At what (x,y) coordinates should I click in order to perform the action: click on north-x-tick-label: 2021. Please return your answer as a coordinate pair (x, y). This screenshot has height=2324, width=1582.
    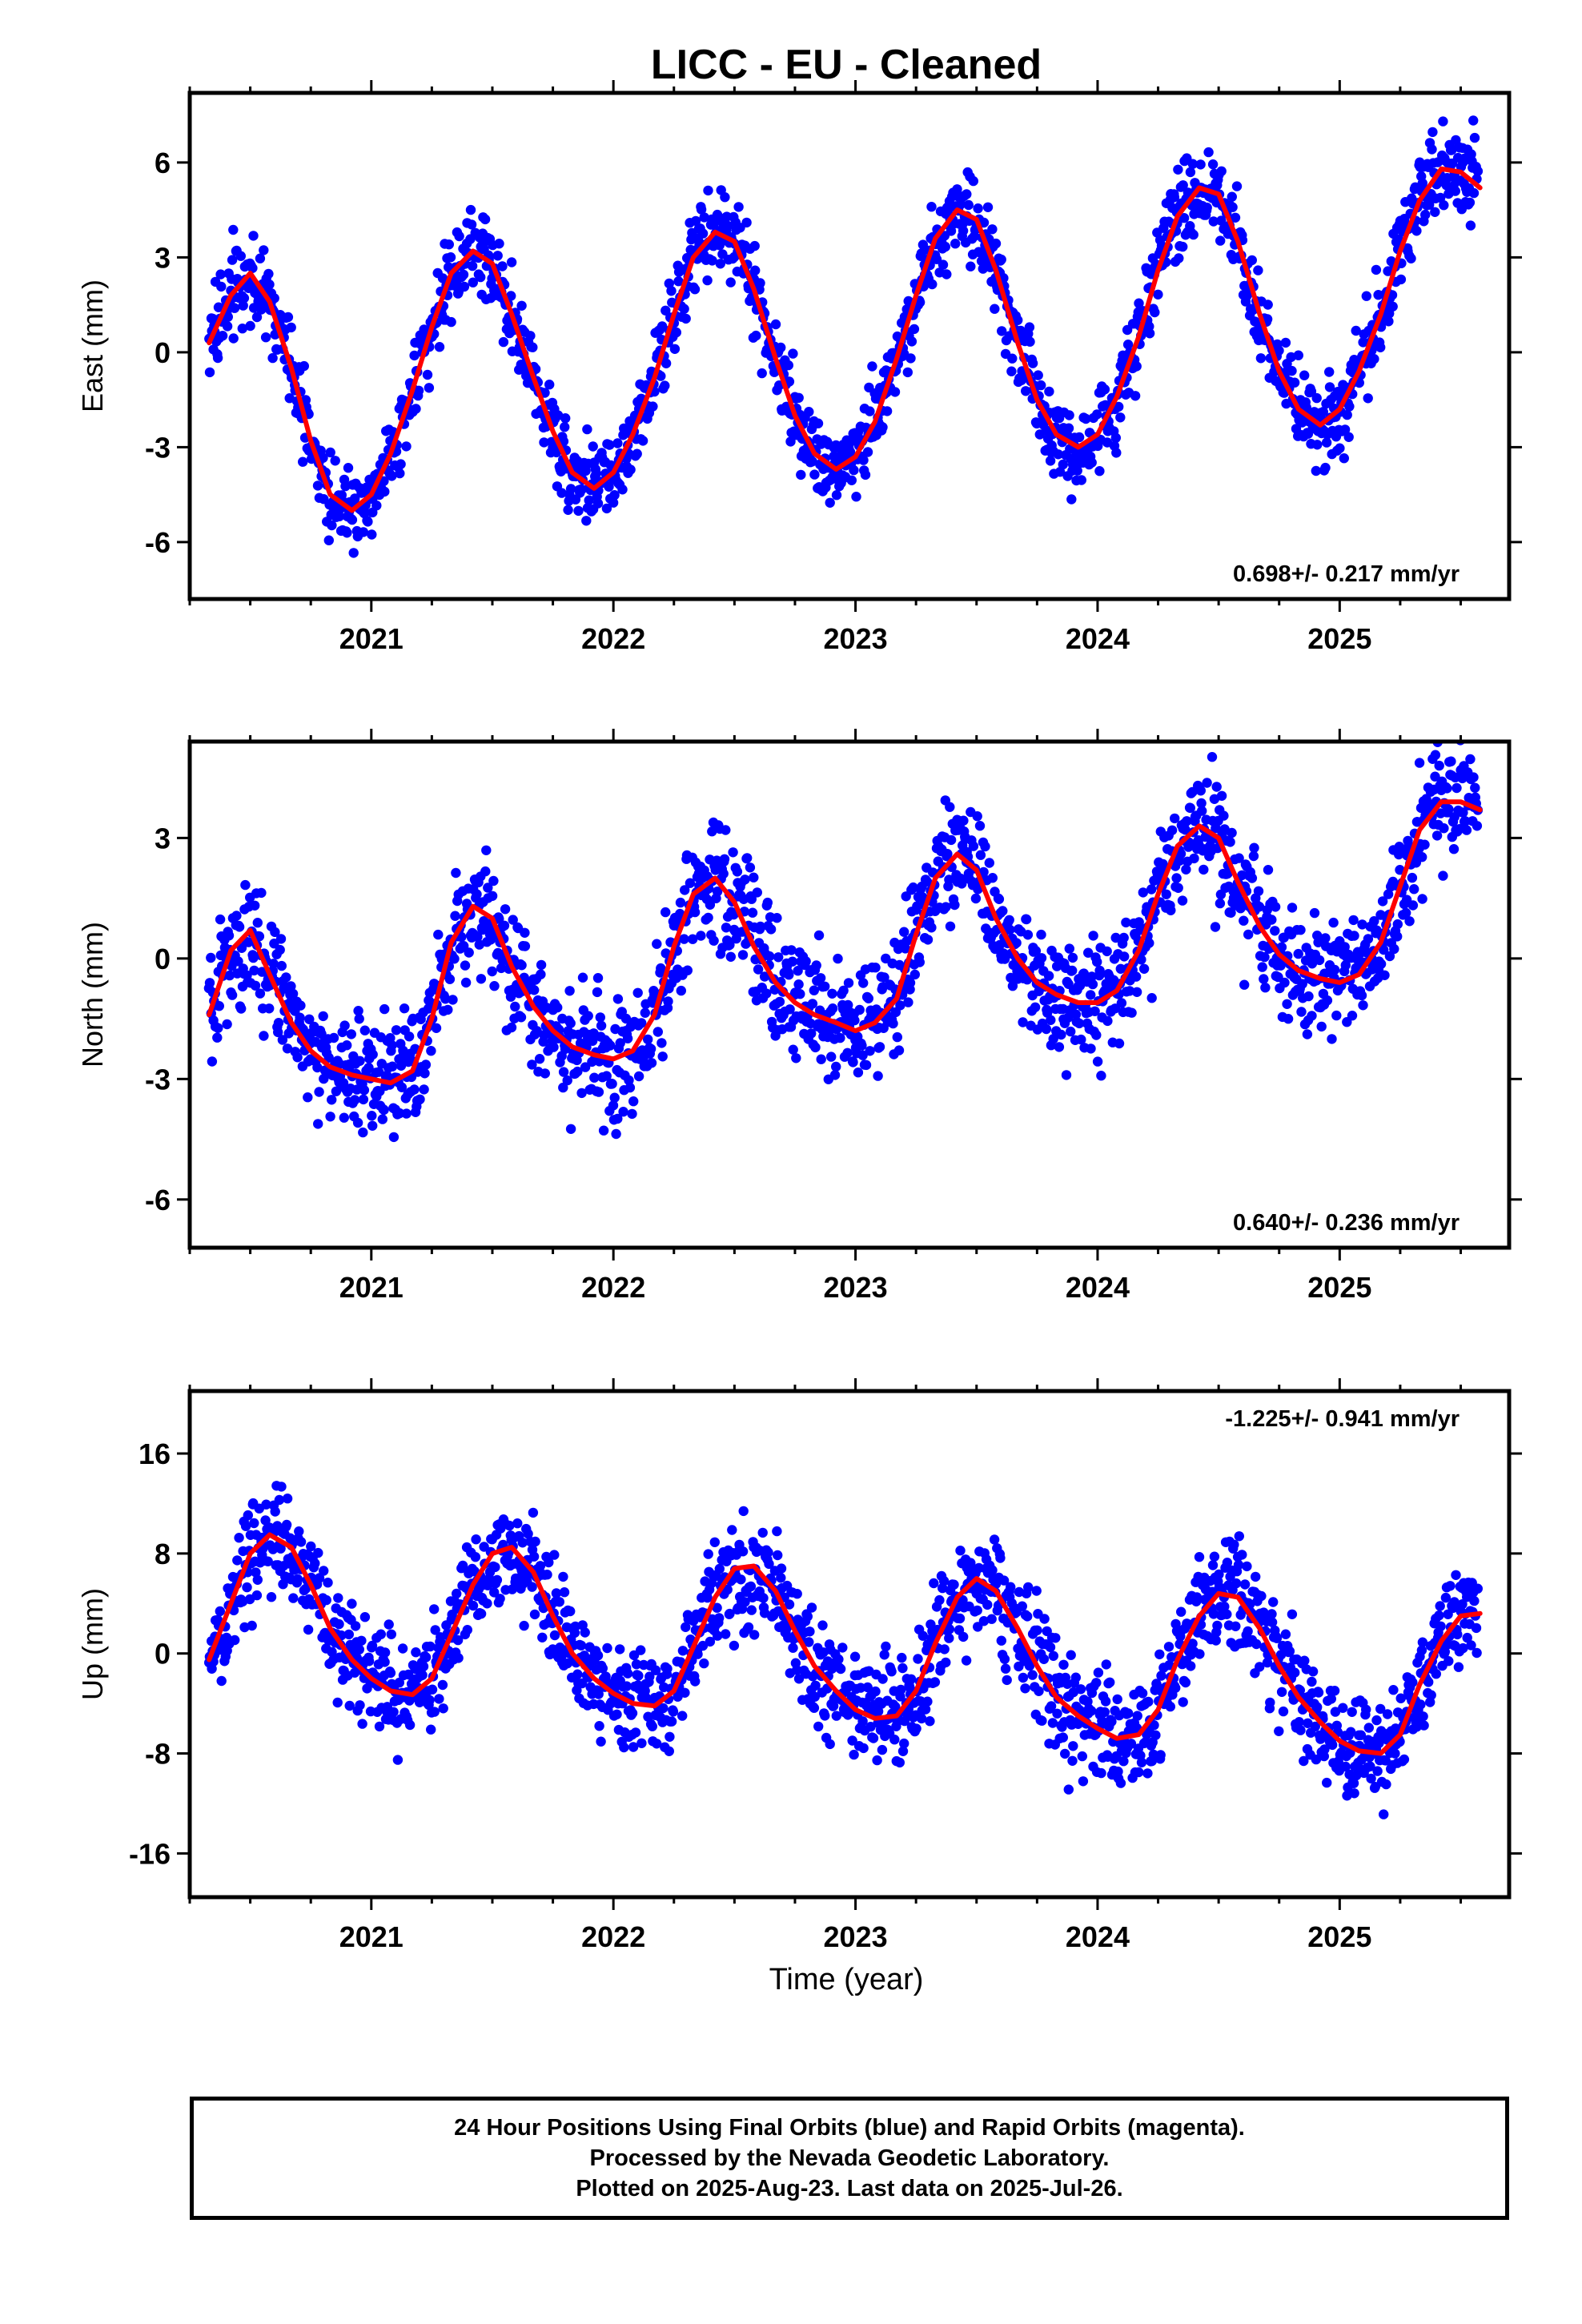
    Looking at the image, I should click on (371, 1287).